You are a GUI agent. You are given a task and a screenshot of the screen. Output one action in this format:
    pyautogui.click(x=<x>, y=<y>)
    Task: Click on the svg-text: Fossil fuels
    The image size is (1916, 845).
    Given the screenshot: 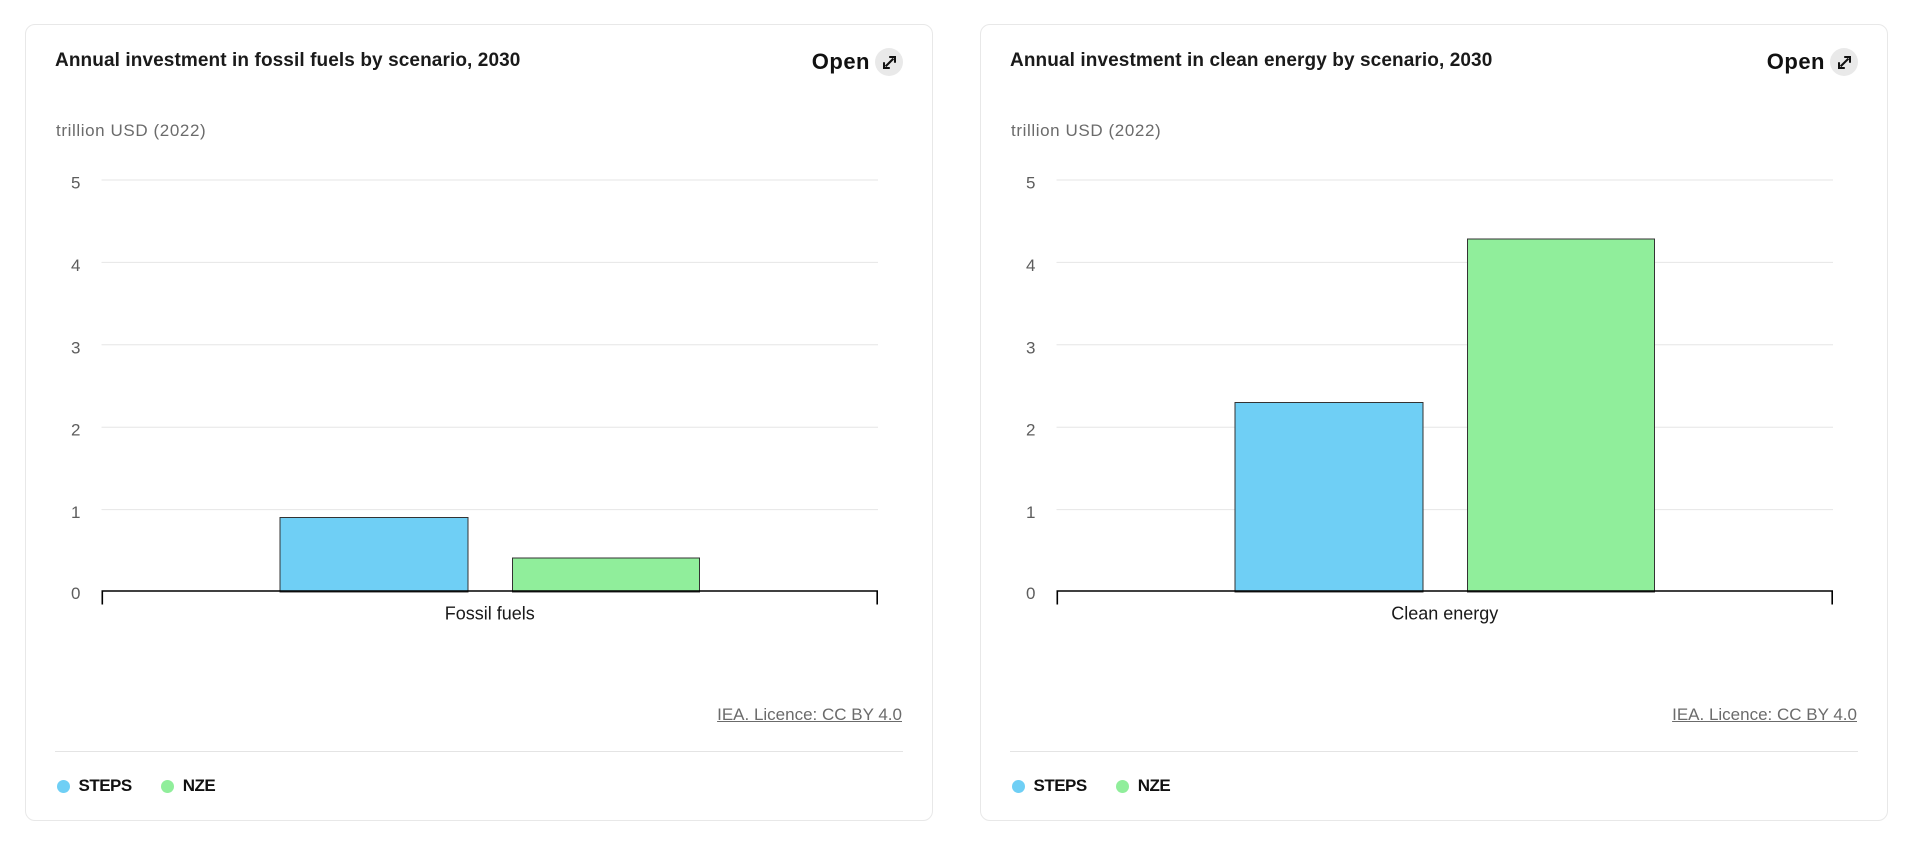 What is the action you would take?
    pyautogui.click(x=490, y=613)
    